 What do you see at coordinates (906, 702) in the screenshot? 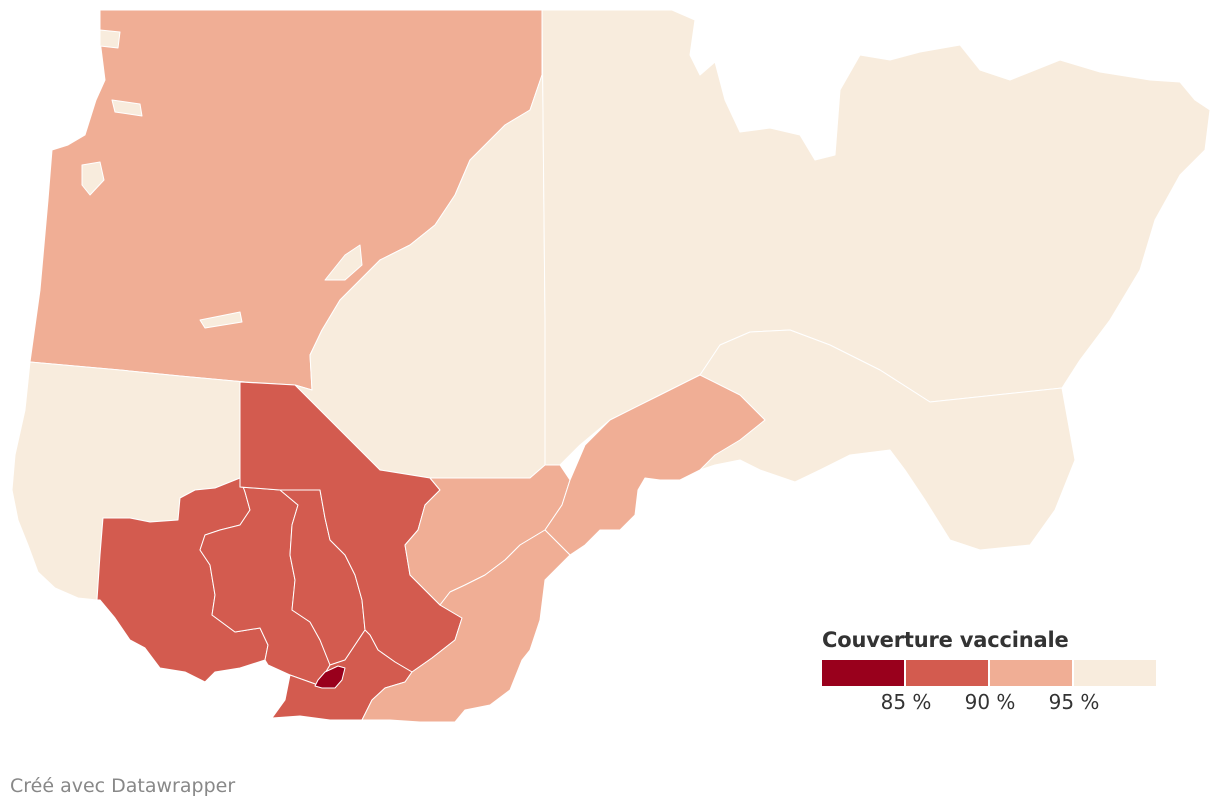
I see `legend-tick-label: 85 %` at bounding box center [906, 702].